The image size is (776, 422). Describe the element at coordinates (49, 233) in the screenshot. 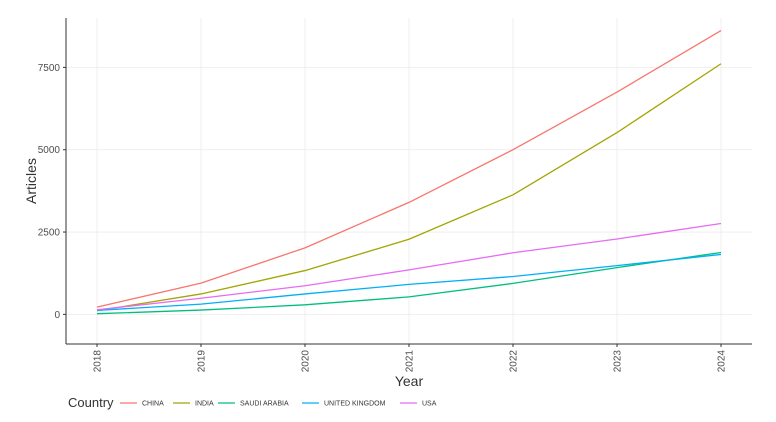

I see `y-tick-label: 2500` at that location.